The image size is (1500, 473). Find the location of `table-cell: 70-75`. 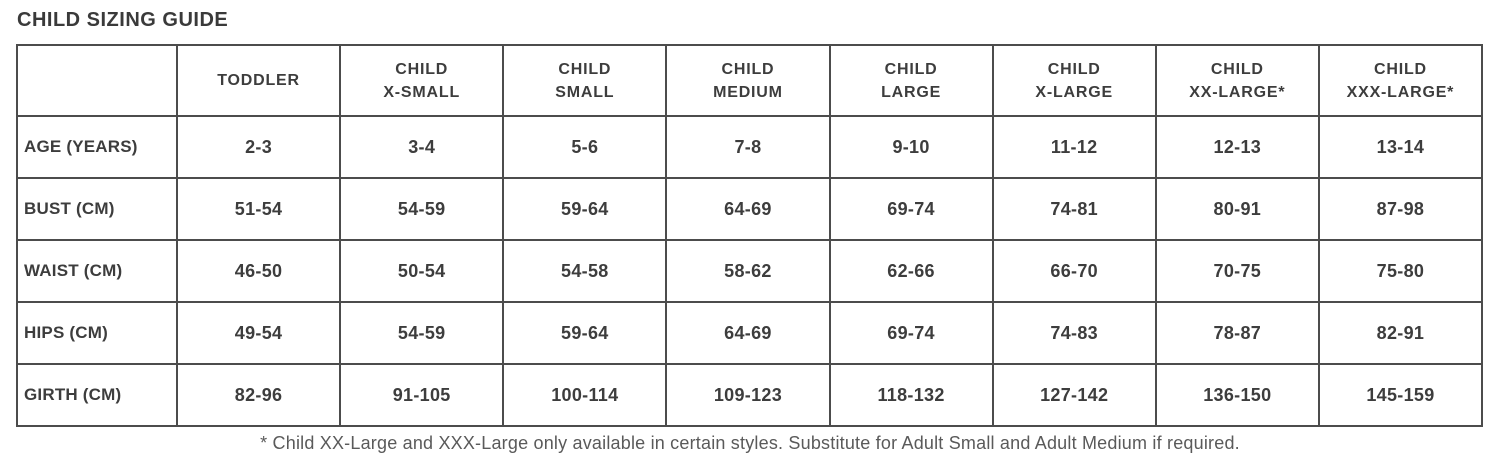

table-cell: 70-75 is located at coordinates (1237, 271).